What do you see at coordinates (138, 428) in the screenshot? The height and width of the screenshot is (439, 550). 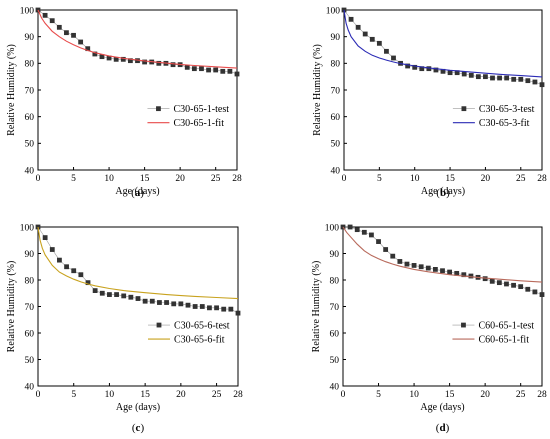 I see `panel-caption: (c)` at bounding box center [138, 428].